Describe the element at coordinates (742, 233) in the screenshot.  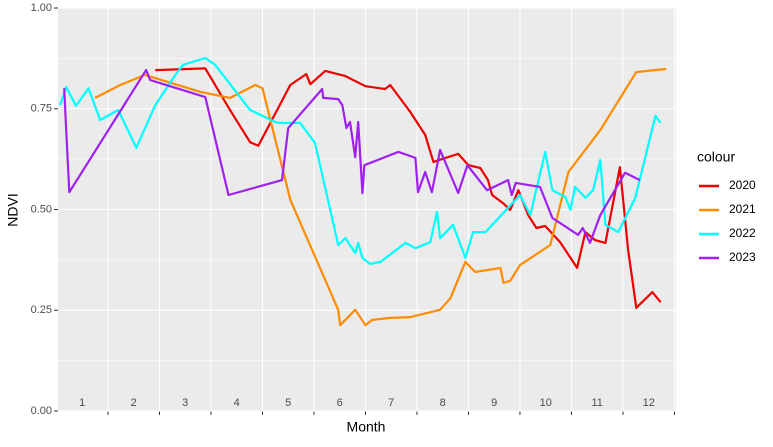
I see `legend-label: 2022` at that location.